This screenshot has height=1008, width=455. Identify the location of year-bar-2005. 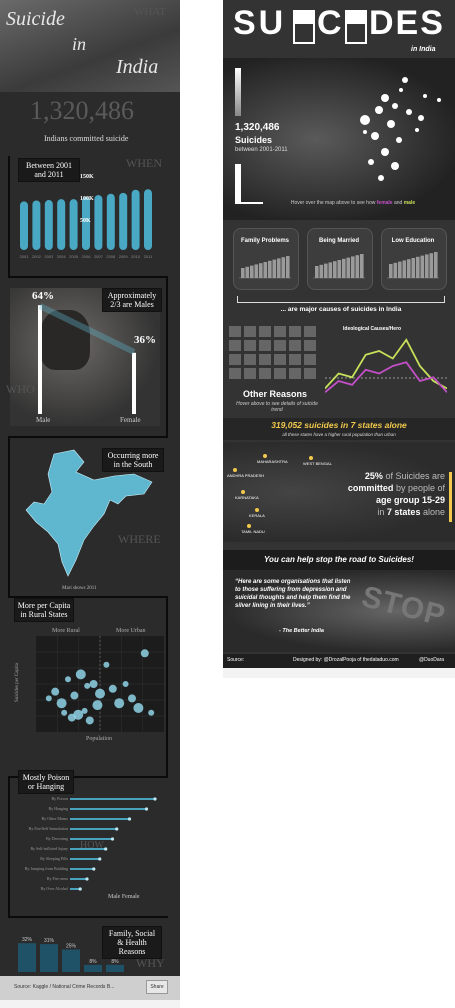
(73, 224).